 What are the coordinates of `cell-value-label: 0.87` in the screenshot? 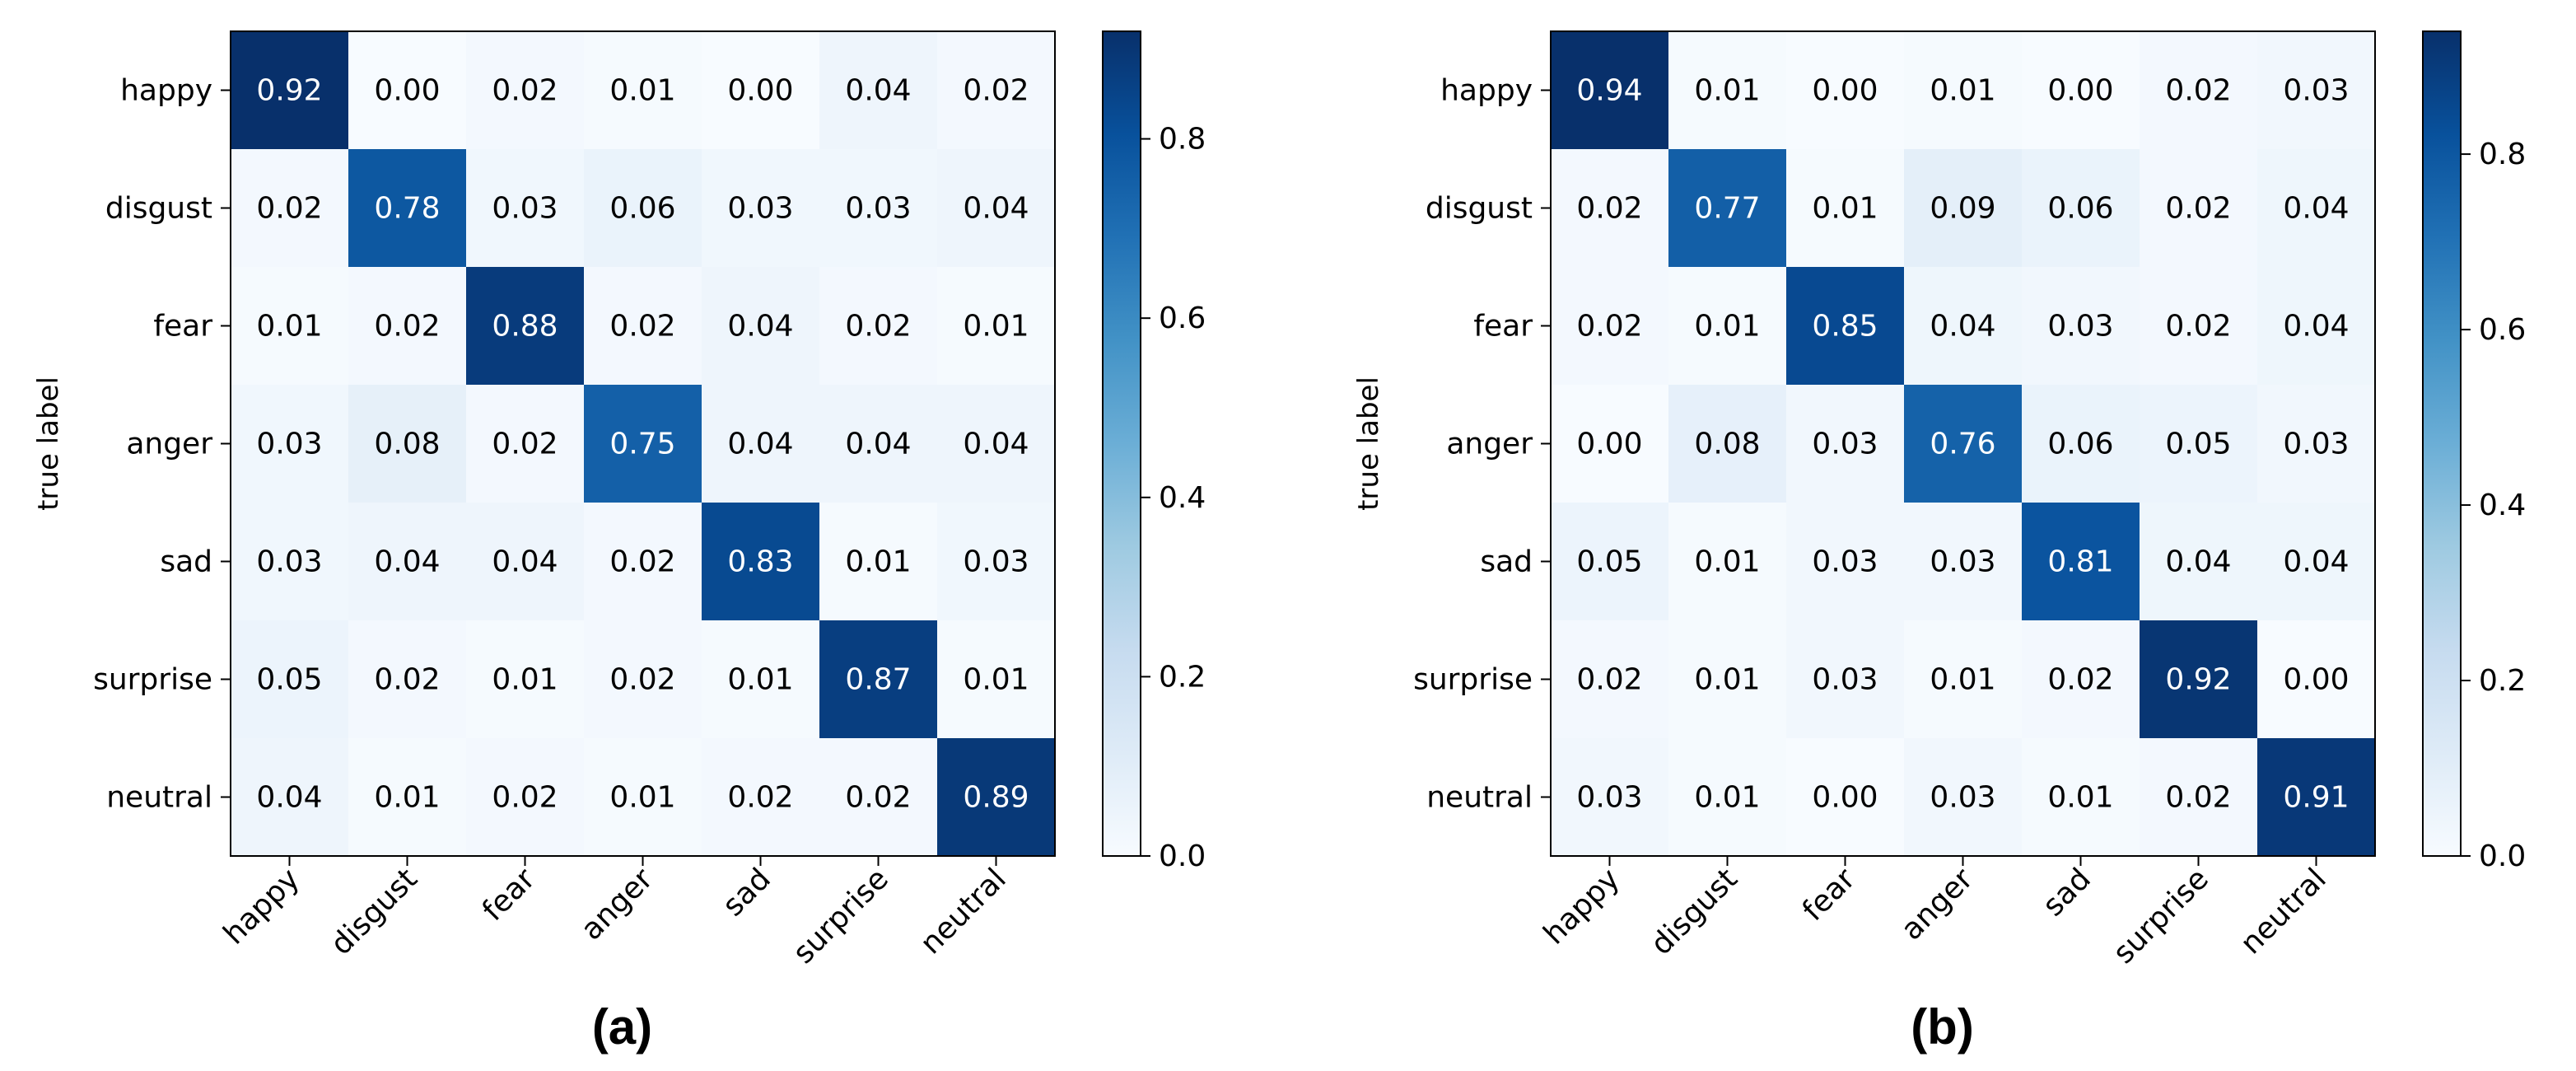 It's located at (878, 680).